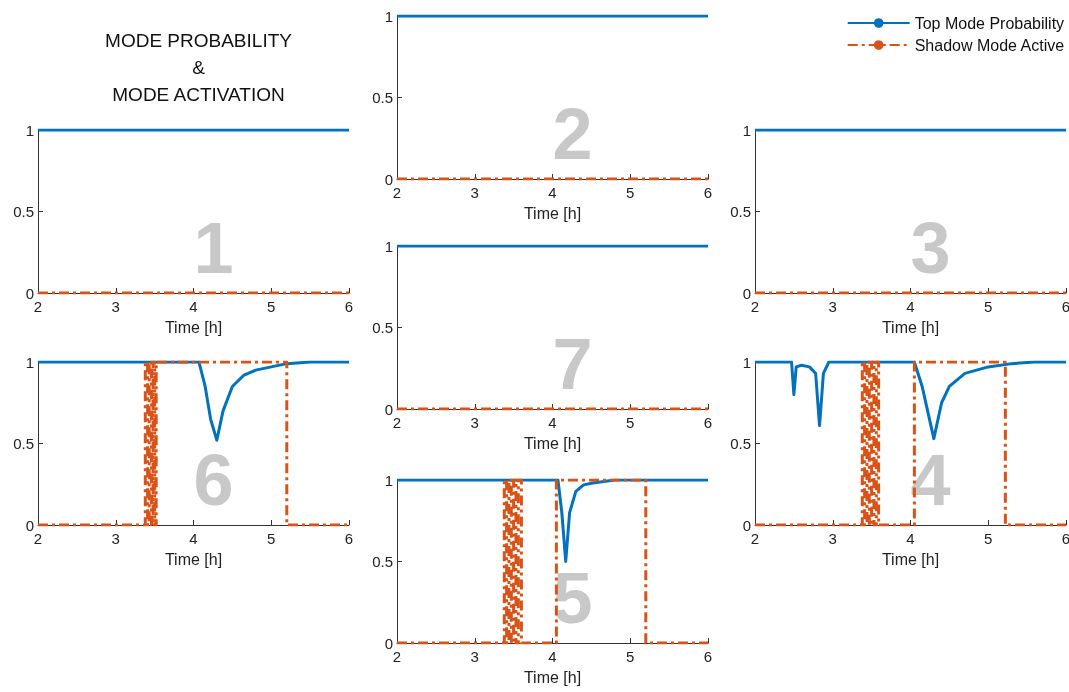 Image resolution: width=1069 pixels, height=692 pixels. I want to click on chart-title: MODE PROBABILITY & MODE ACTIVATION, so click(199, 67).